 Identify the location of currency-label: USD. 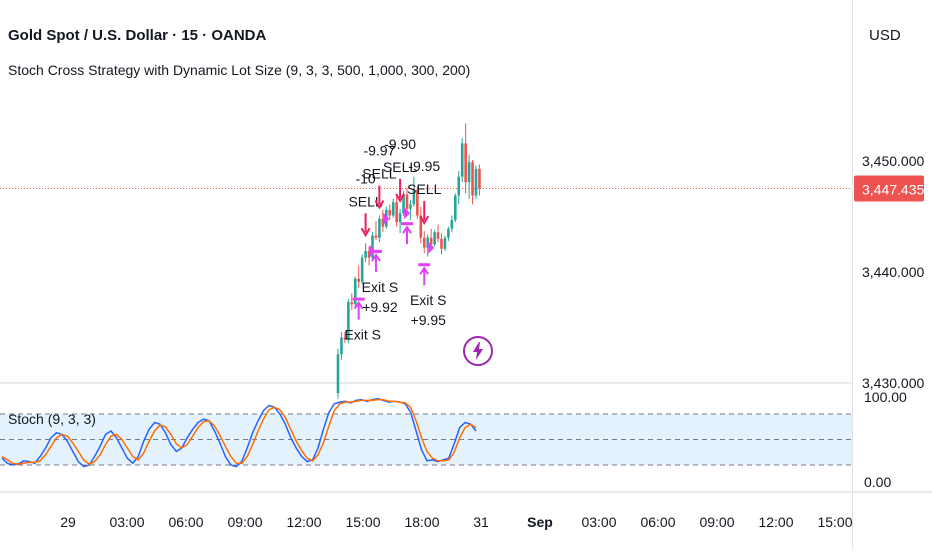
(885, 35).